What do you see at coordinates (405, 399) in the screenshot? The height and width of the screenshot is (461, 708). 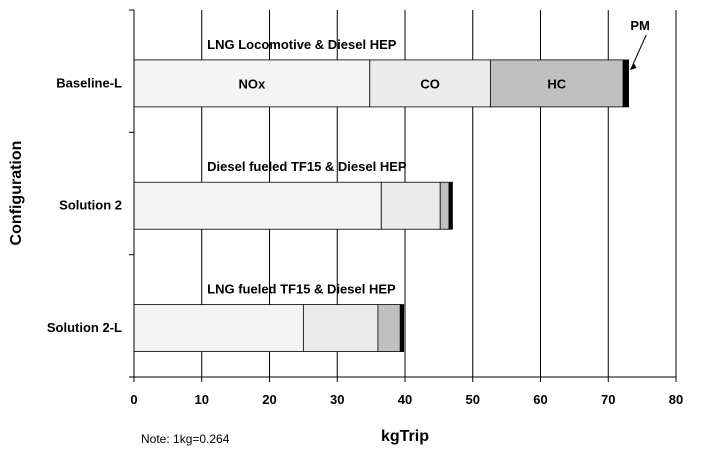 I see `x-tick-label: 40` at bounding box center [405, 399].